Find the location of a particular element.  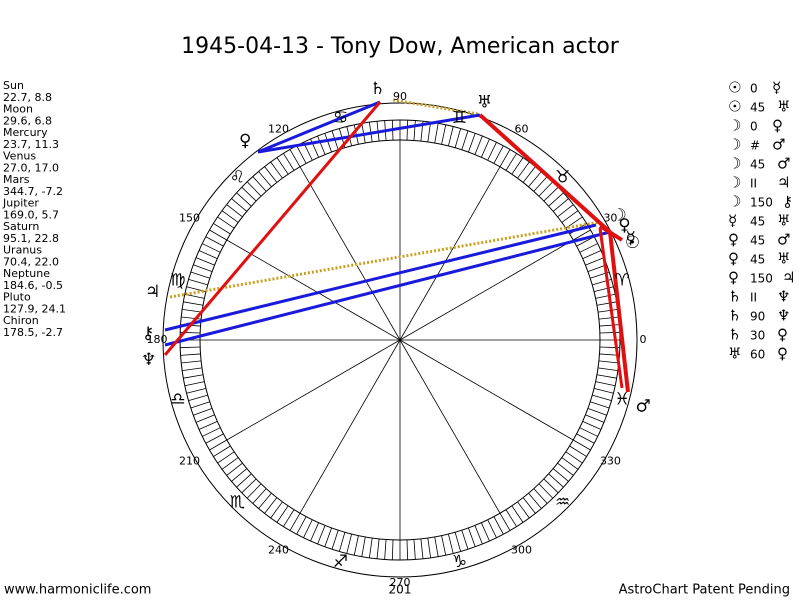

zodiac-sign: ♎ is located at coordinates (177, 400).